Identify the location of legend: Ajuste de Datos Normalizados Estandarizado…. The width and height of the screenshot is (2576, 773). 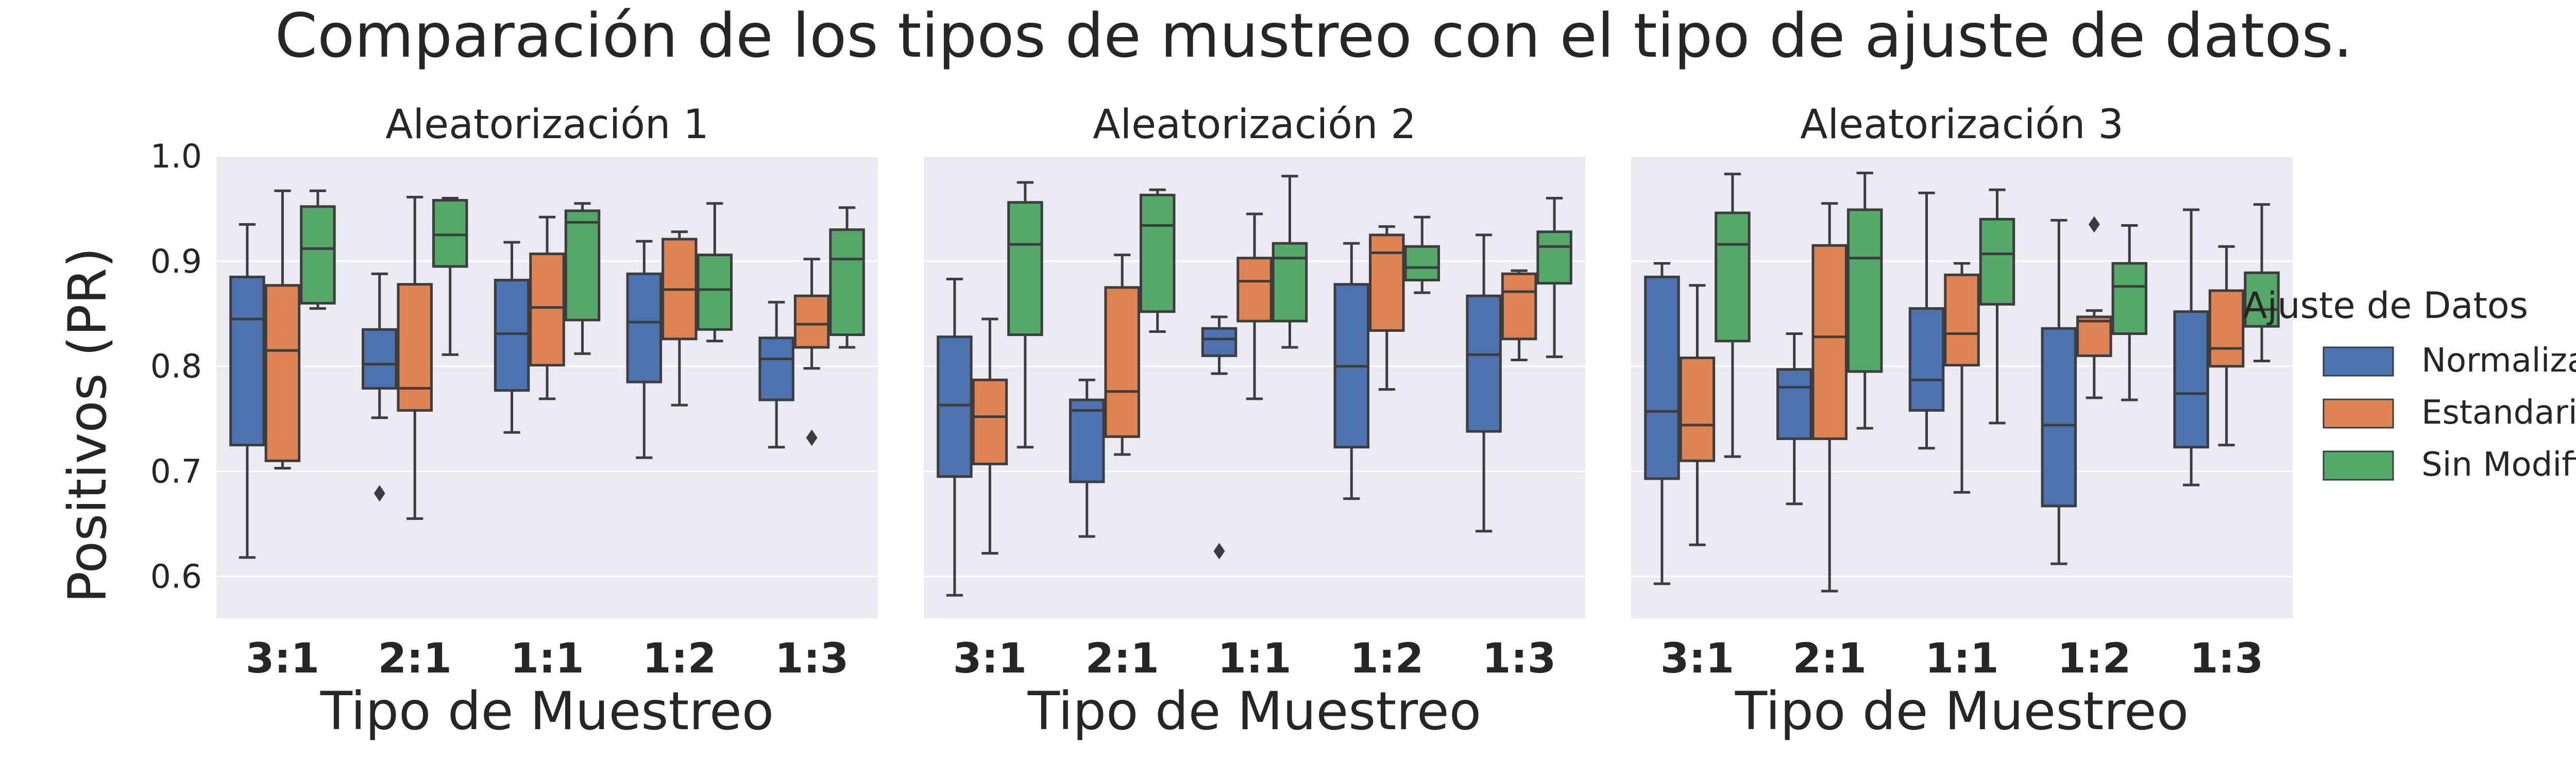
(2409, 384).